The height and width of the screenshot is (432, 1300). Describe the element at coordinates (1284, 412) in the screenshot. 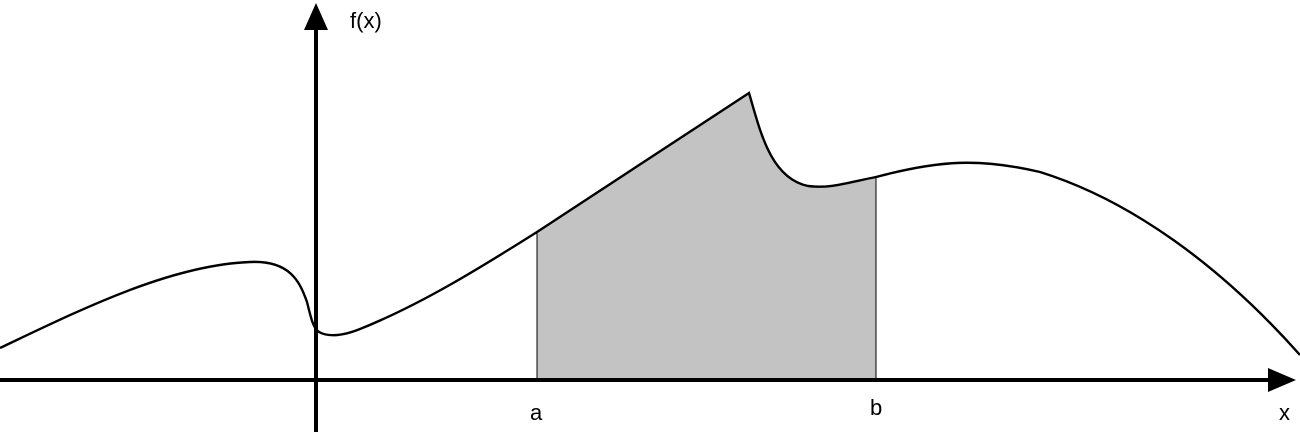

I see `x-axis-label: x` at that location.